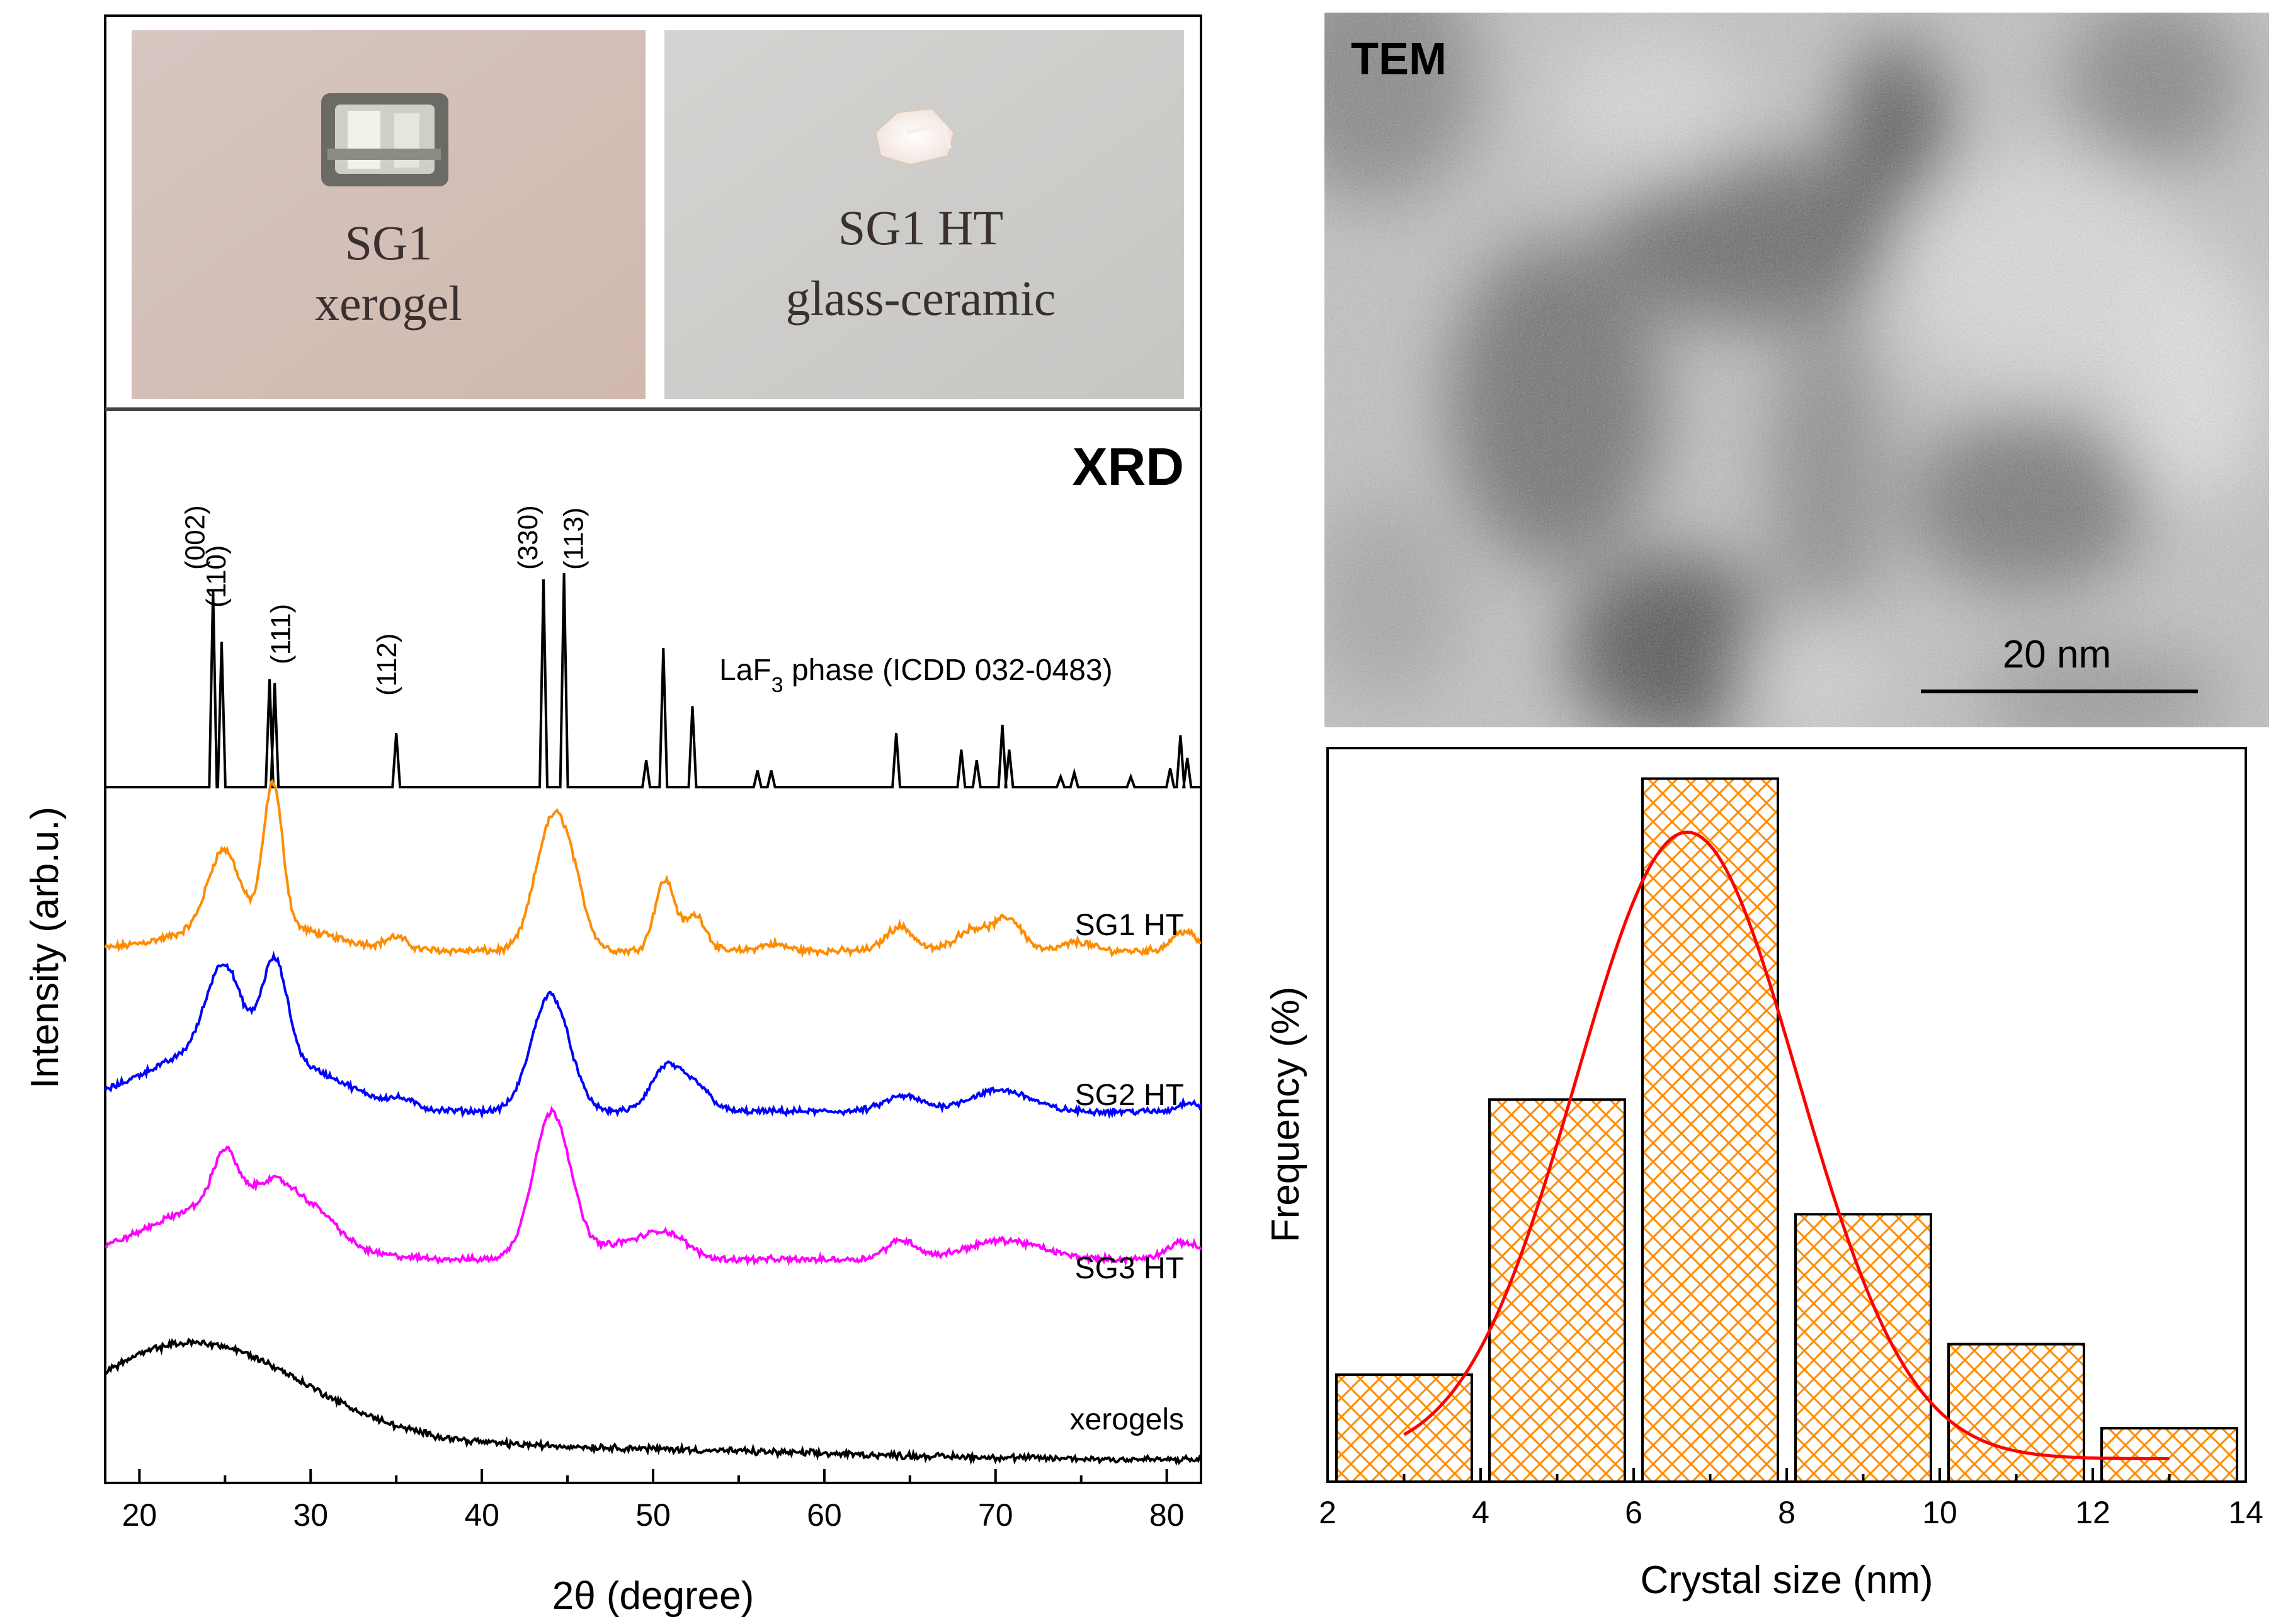 This screenshot has height=1624, width=2271. What do you see at coordinates (2245, 1512) in the screenshot?
I see `hist-x-tick-label-6: 14` at bounding box center [2245, 1512].